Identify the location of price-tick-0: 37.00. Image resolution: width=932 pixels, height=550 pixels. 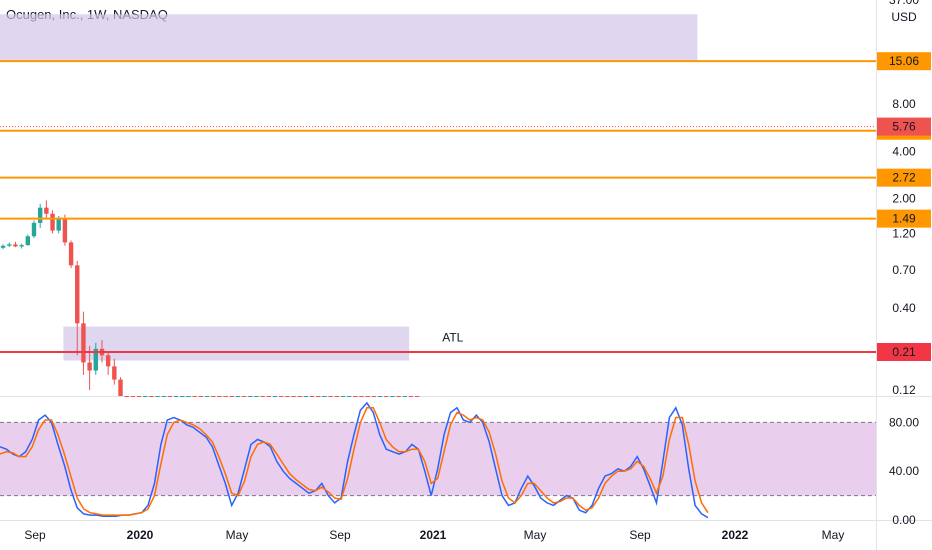
(904, 3).